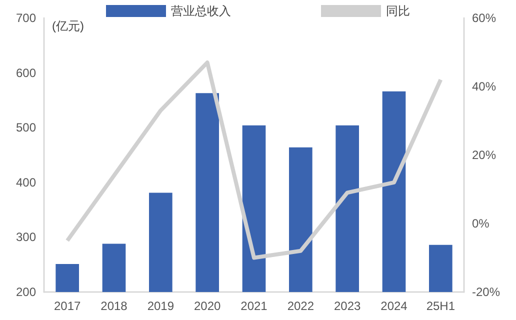 The image size is (516, 320). I want to click on x-tick-label: 2021, so click(254, 306).